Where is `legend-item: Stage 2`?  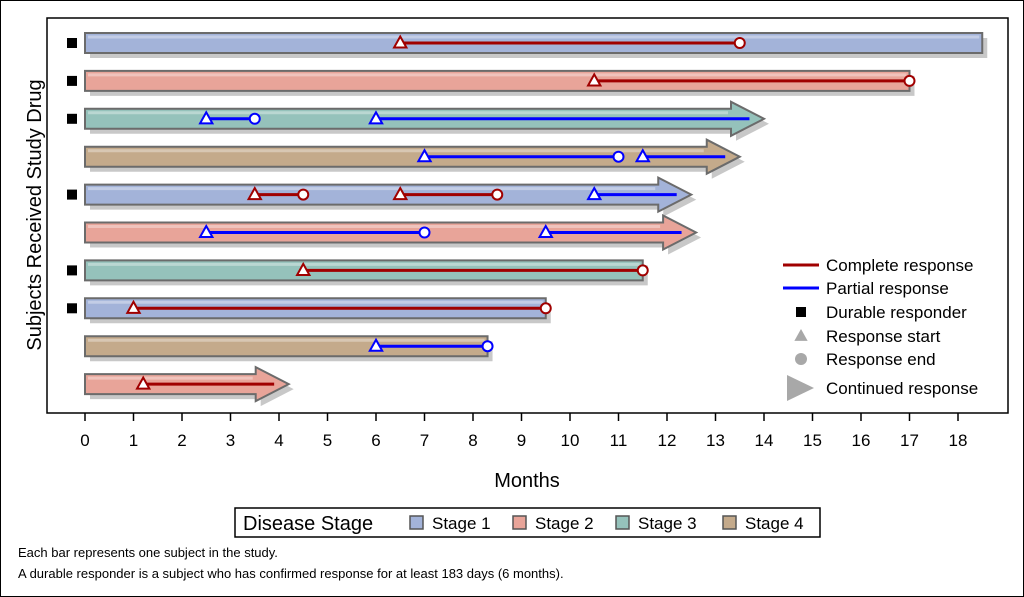 legend-item: Stage 2 is located at coordinates (553, 523).